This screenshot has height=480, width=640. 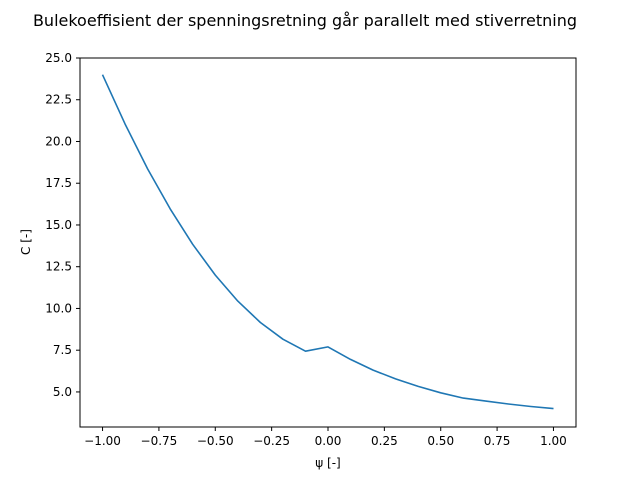 I want to click on x-tick-label: −0.75, so click(x=159, y=441).